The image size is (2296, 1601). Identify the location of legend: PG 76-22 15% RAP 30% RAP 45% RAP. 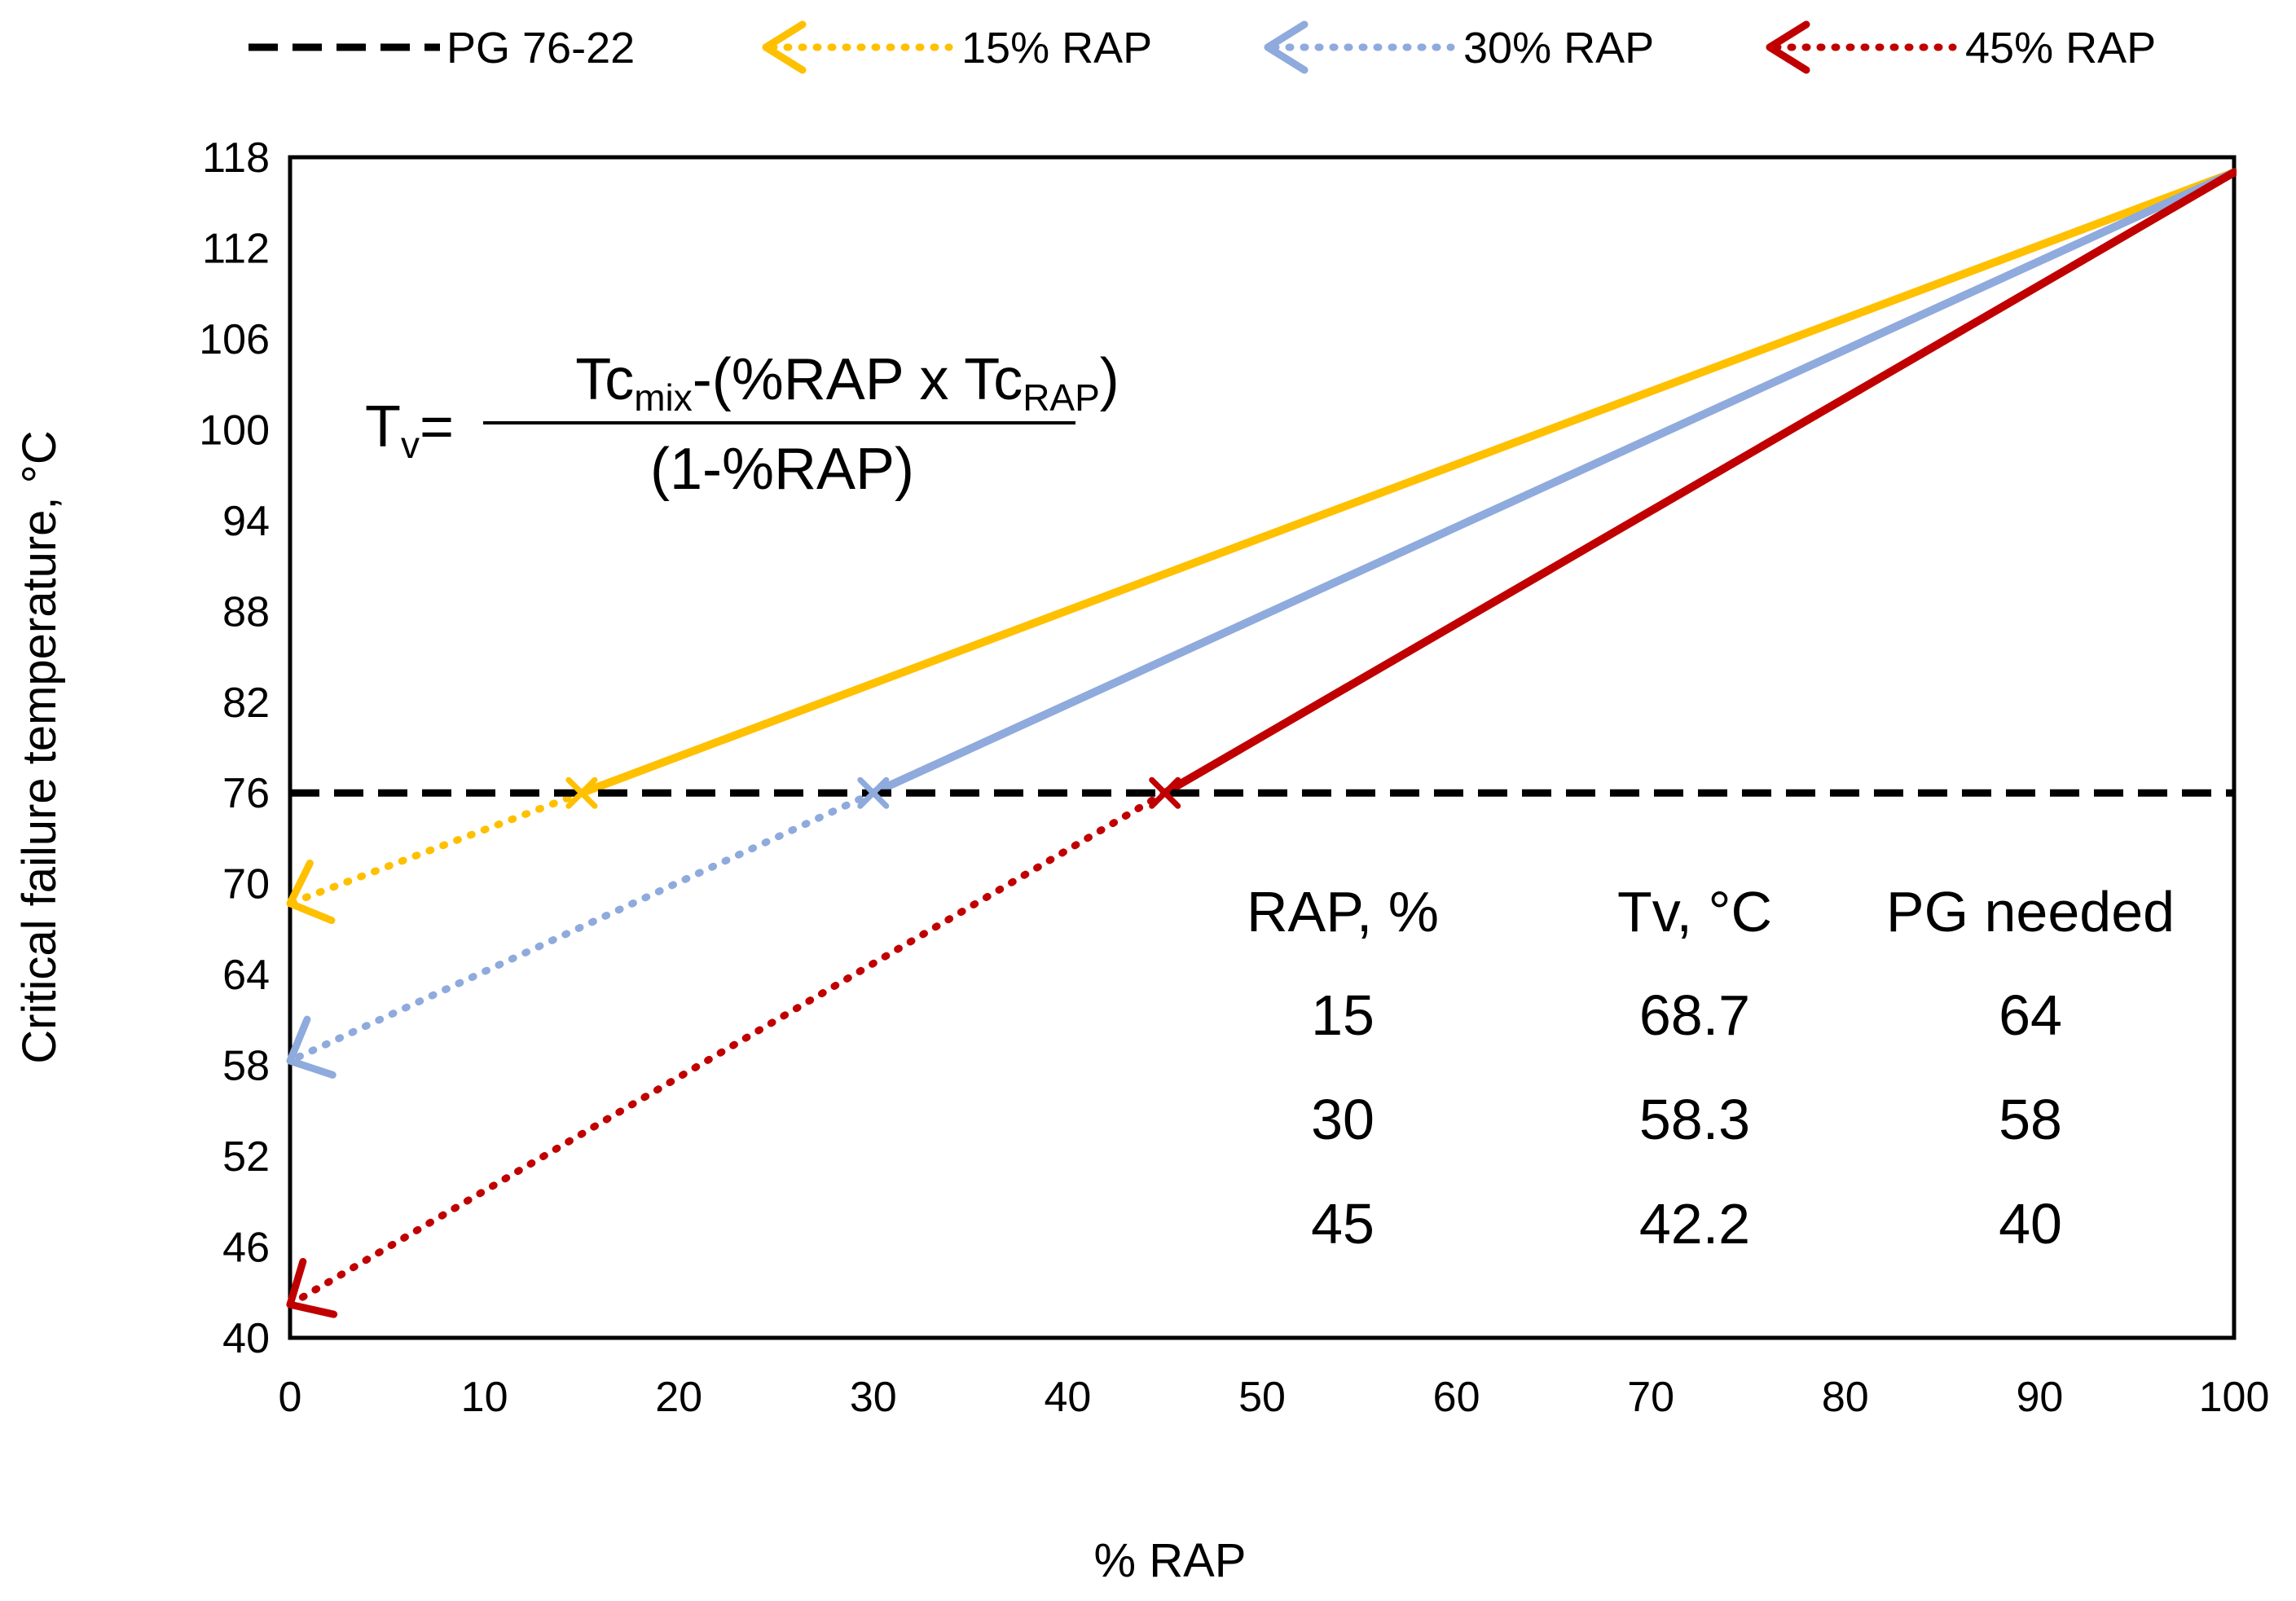
(1203, 47).